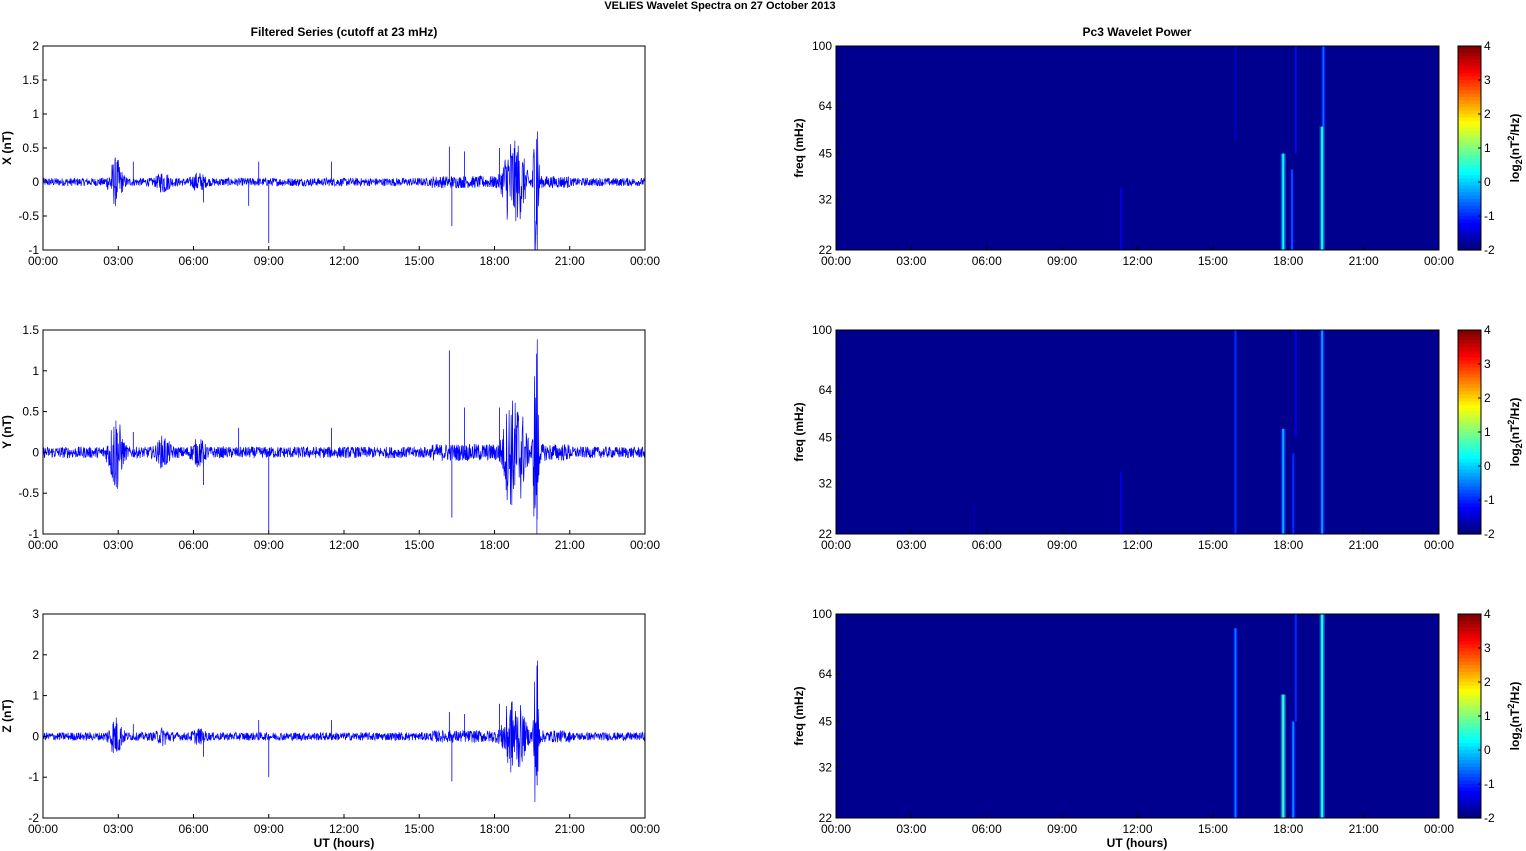  I want to click on x-tick-label: 06:00, so click(193, 545).